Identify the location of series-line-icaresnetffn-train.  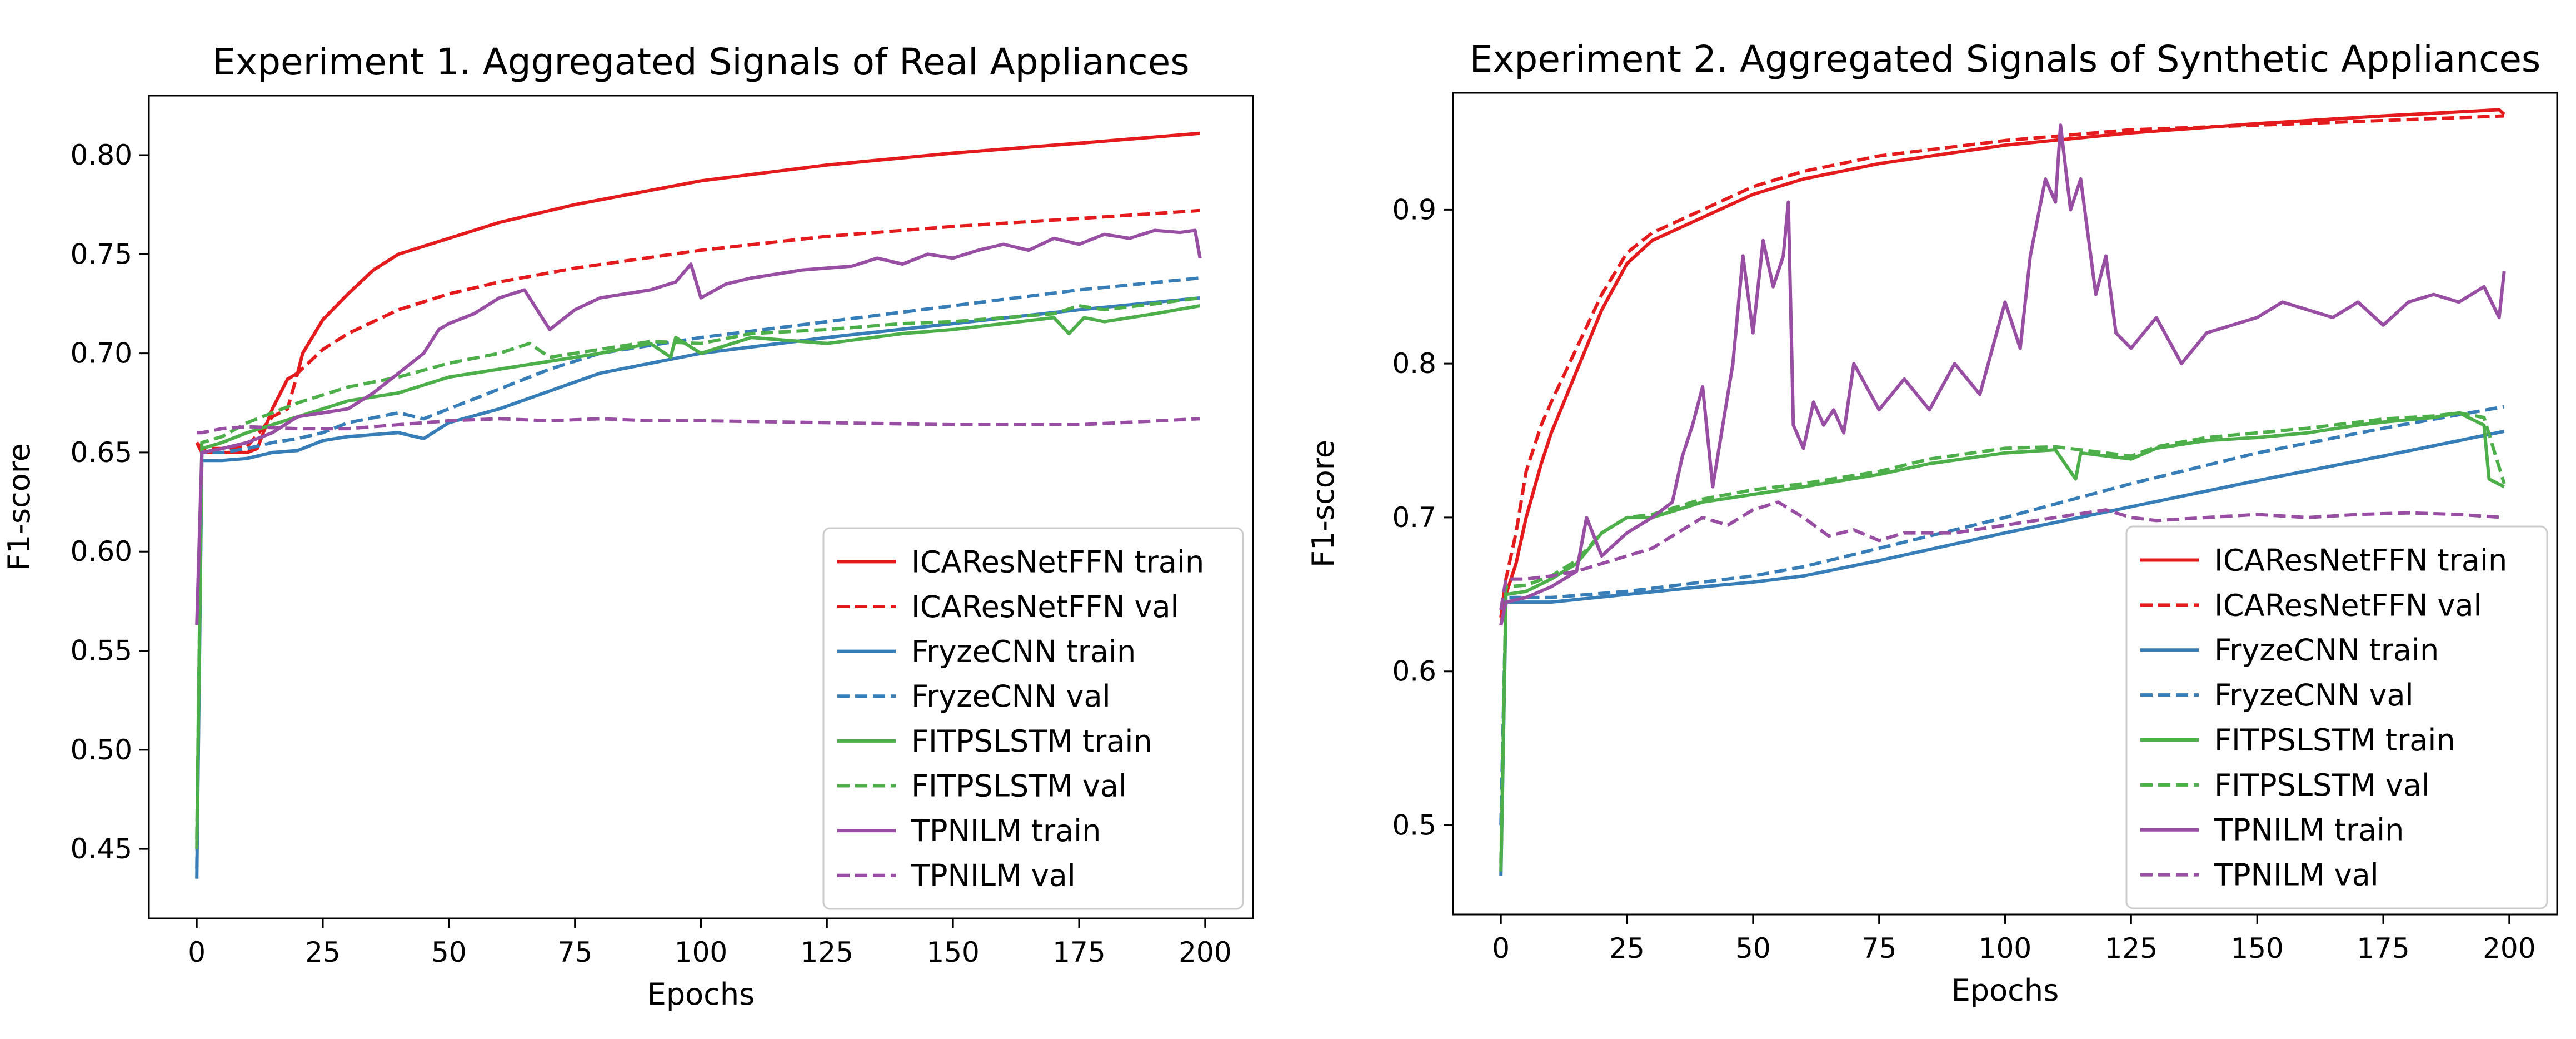
(697, 292).